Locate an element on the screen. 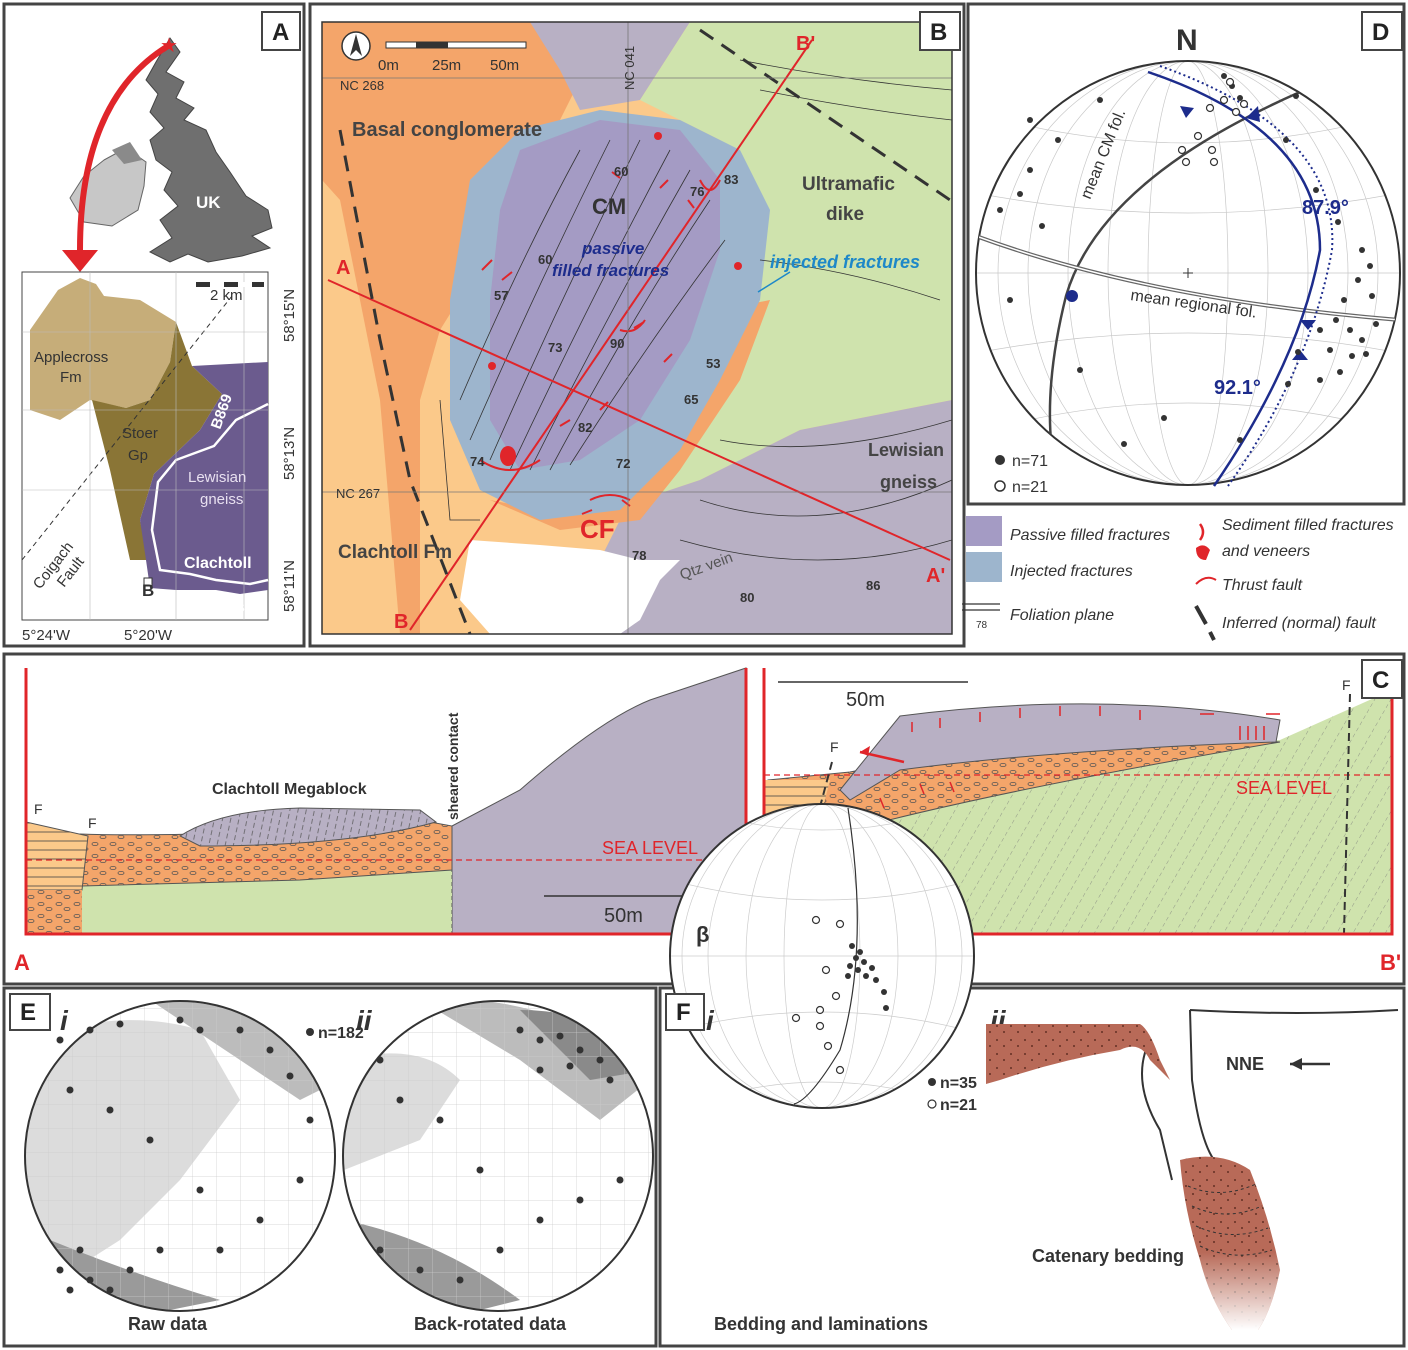 This screenshot has height=1350, width=1408. svg-text: 65 is located at coordinates (691, 399).